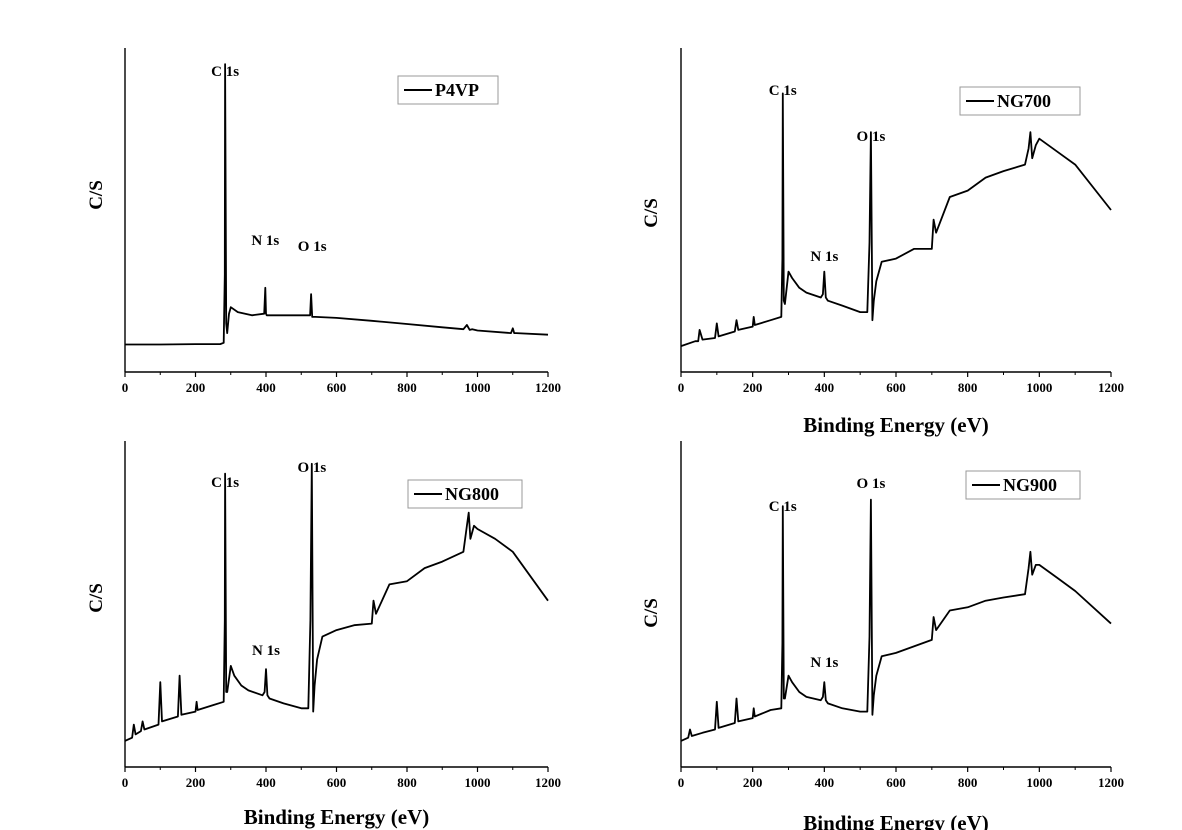  I want to click on legend-box, so click(1020, 101).